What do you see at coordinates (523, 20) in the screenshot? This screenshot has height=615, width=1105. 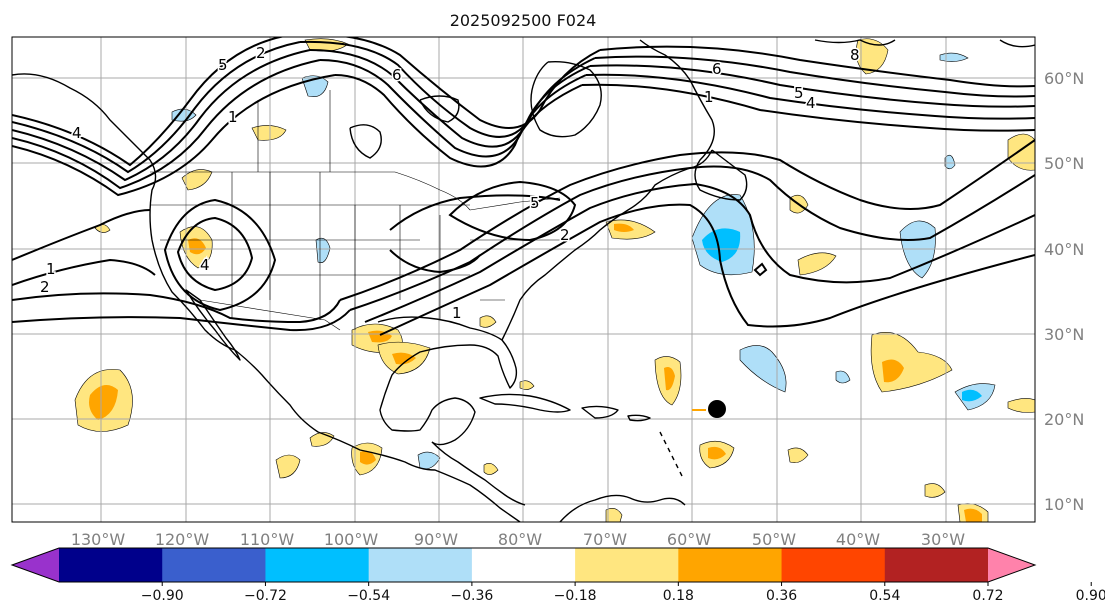 I see `map-title: 2025092500 F024` at bounding box center [523, 20].